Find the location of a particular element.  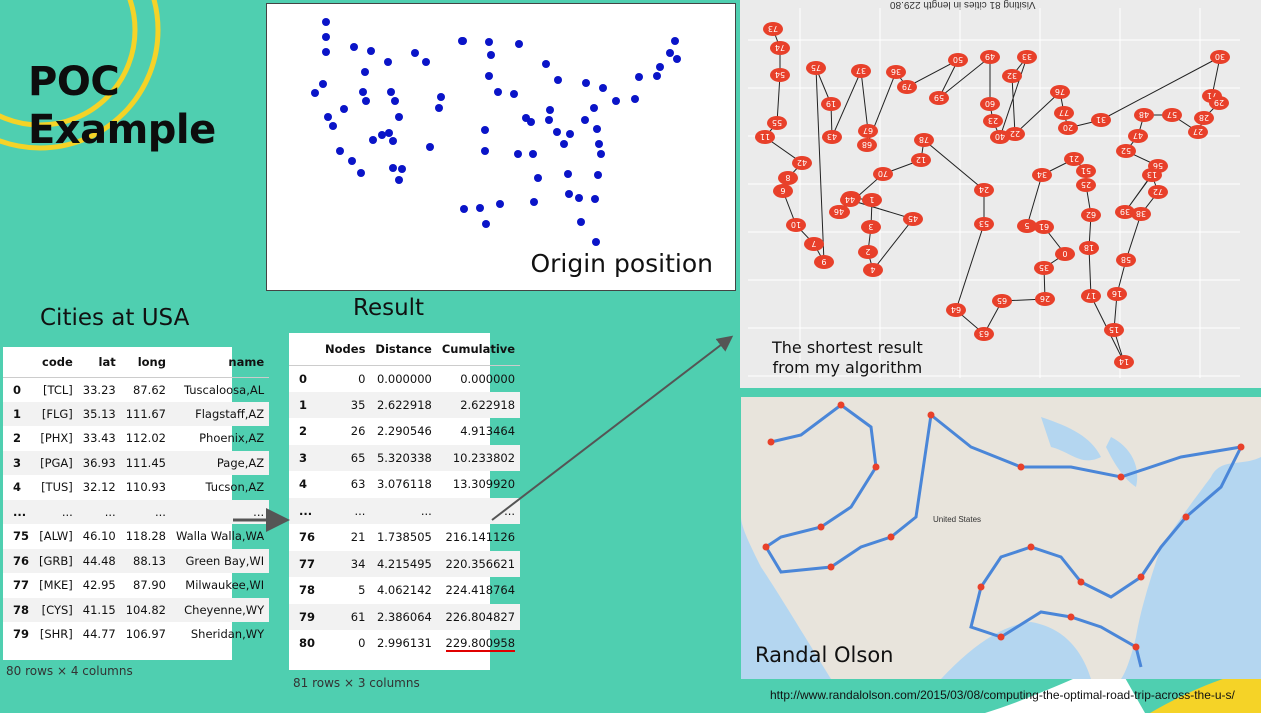

tour-node: 14 is located at coordinates (1124, 362).